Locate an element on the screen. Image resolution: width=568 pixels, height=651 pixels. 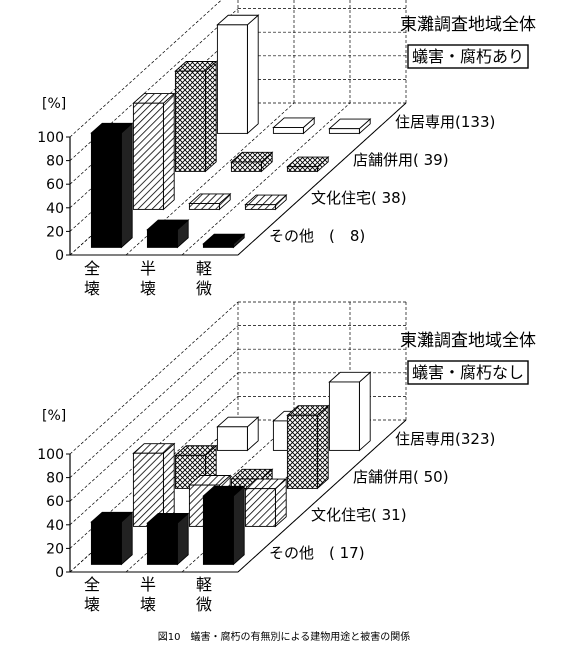
series-label: 文化住宅( 31) is located at coordinates (359, 515).